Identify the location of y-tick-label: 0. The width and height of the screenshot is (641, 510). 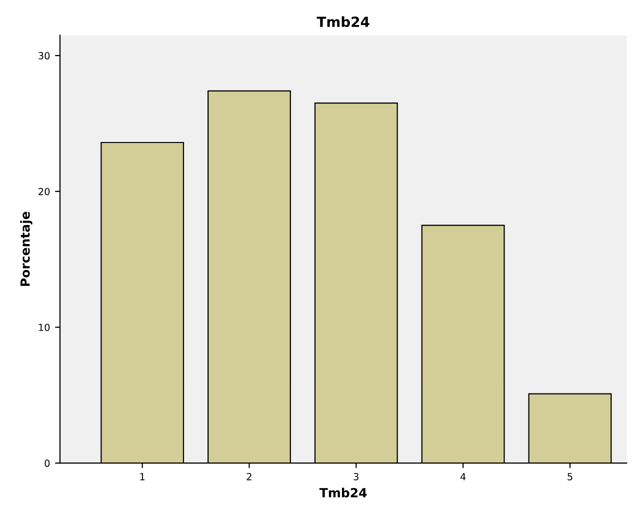
(47, 463).